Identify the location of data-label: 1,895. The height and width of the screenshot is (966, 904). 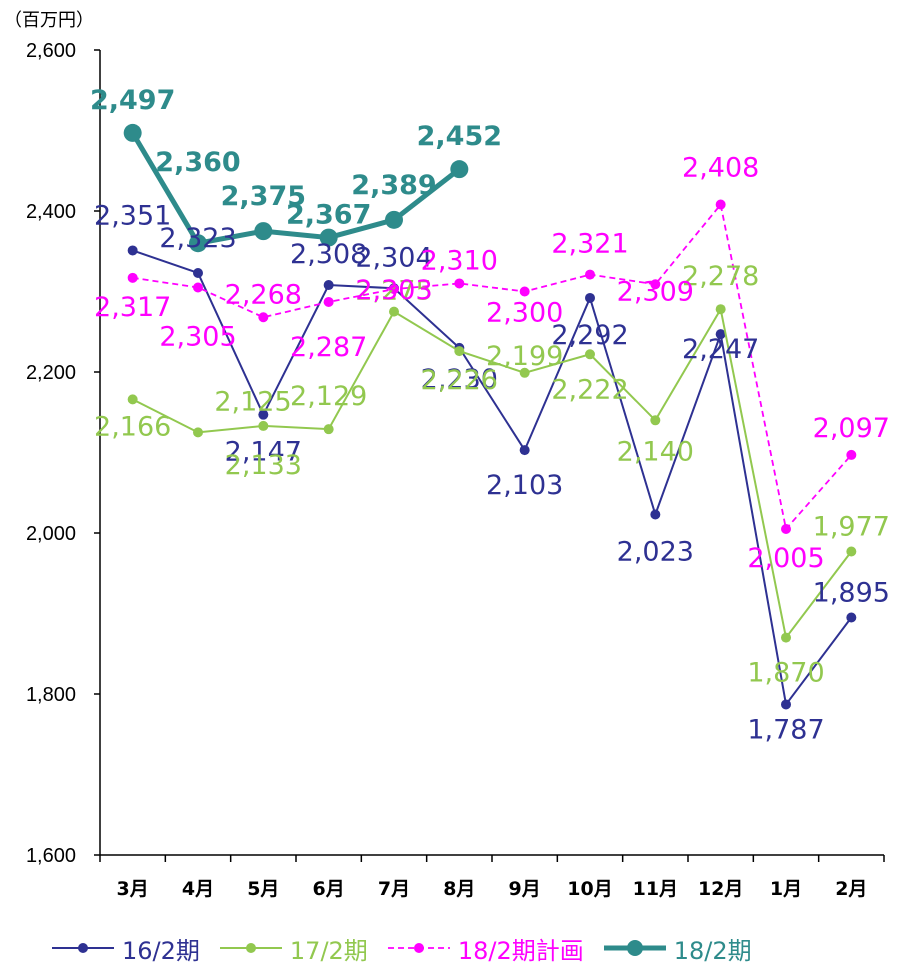
(851, 593).